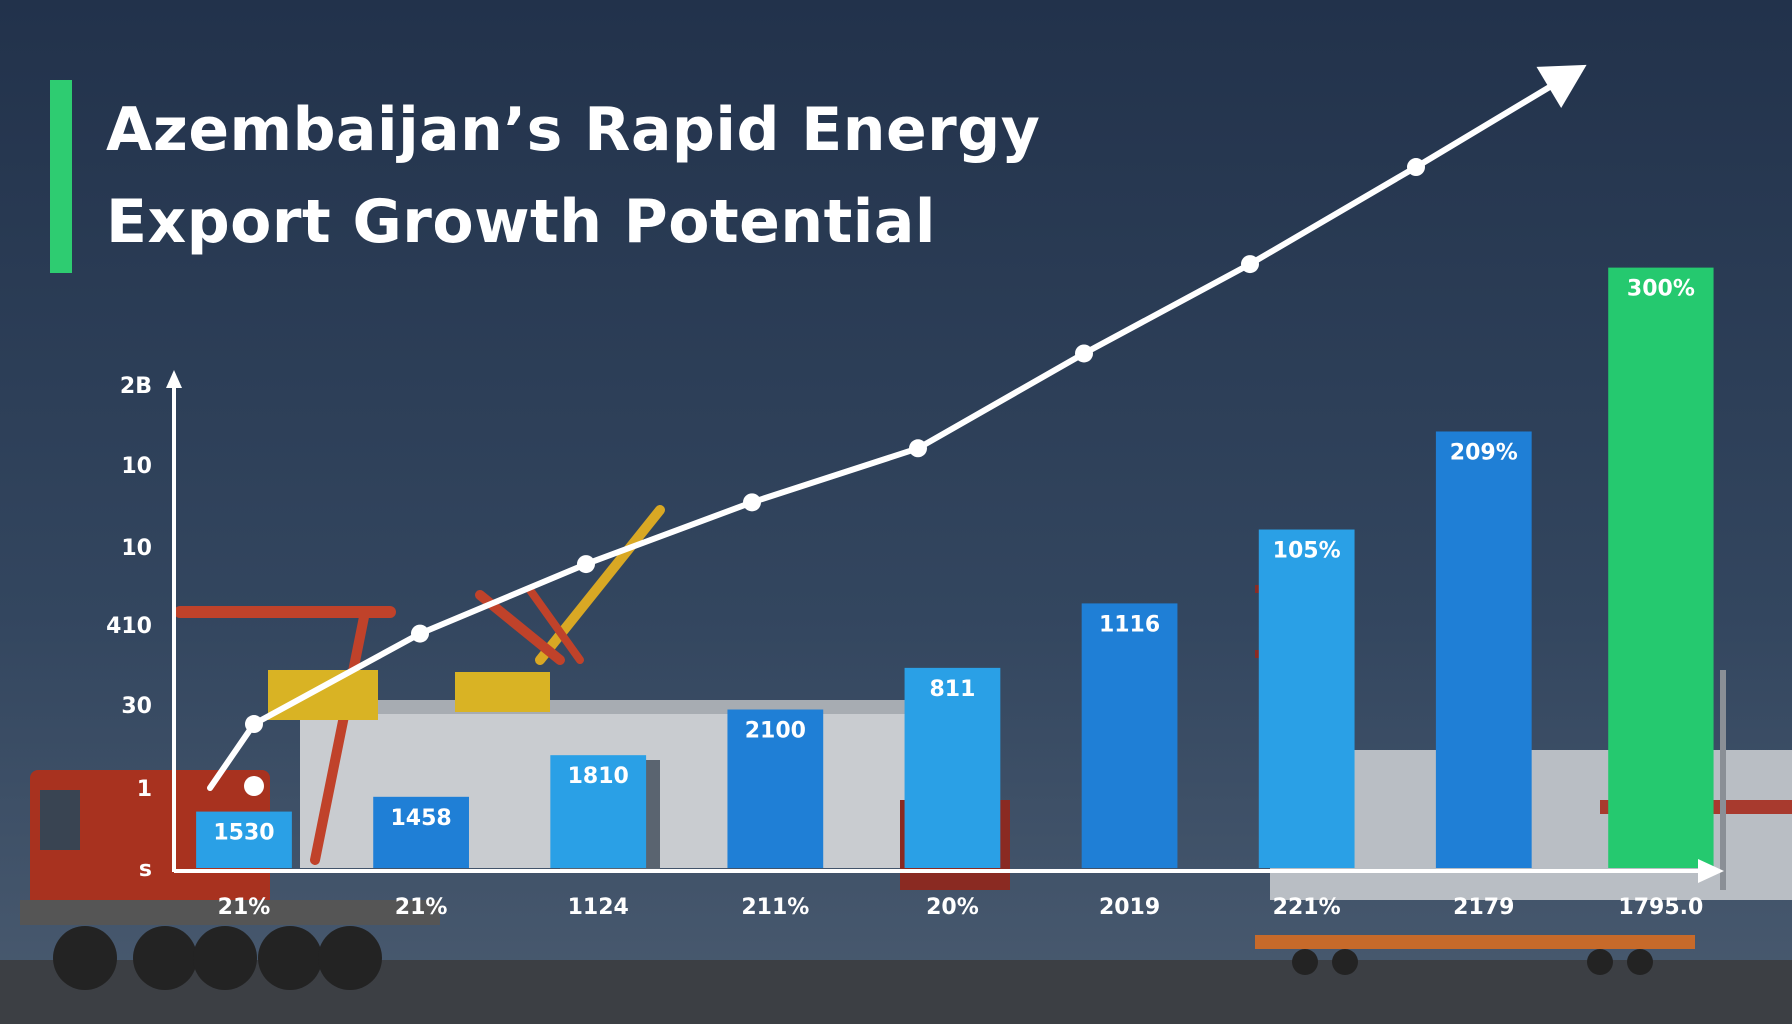 This screenshot has height=1024, width=1792. Describe the element at coordinates (174, 379) in the screenshot. I see `y-axis-arrow-icon` at that location.